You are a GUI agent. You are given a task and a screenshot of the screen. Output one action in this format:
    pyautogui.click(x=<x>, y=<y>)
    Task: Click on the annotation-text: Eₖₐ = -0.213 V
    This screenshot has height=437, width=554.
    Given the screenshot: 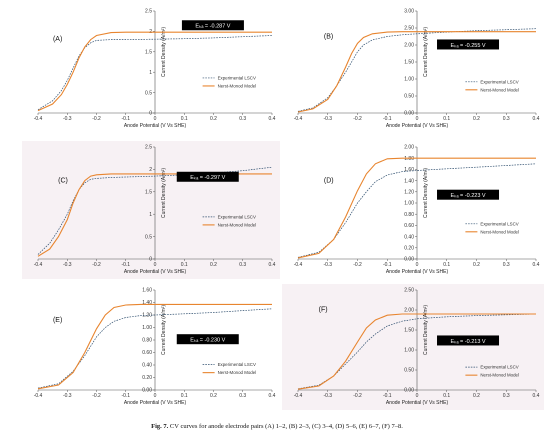 What is the action you would take?
    pyautogui.click(x=467, y=342)
    